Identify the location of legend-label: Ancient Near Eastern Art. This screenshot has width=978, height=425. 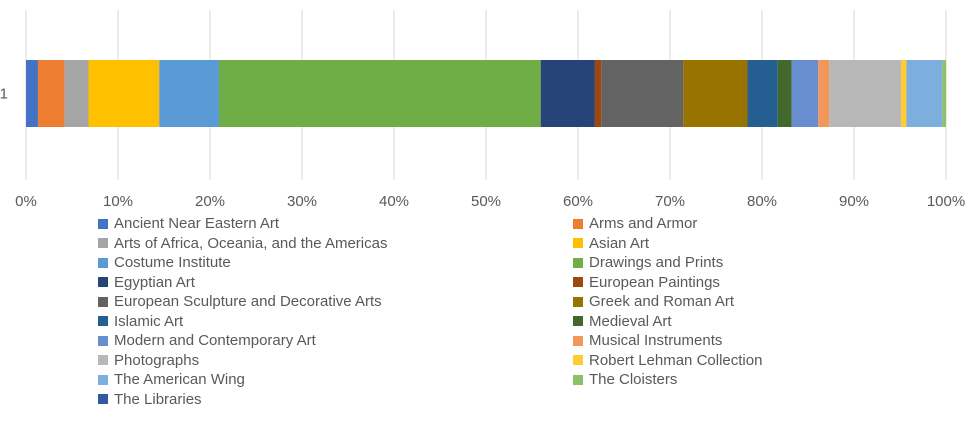
(197, 224).